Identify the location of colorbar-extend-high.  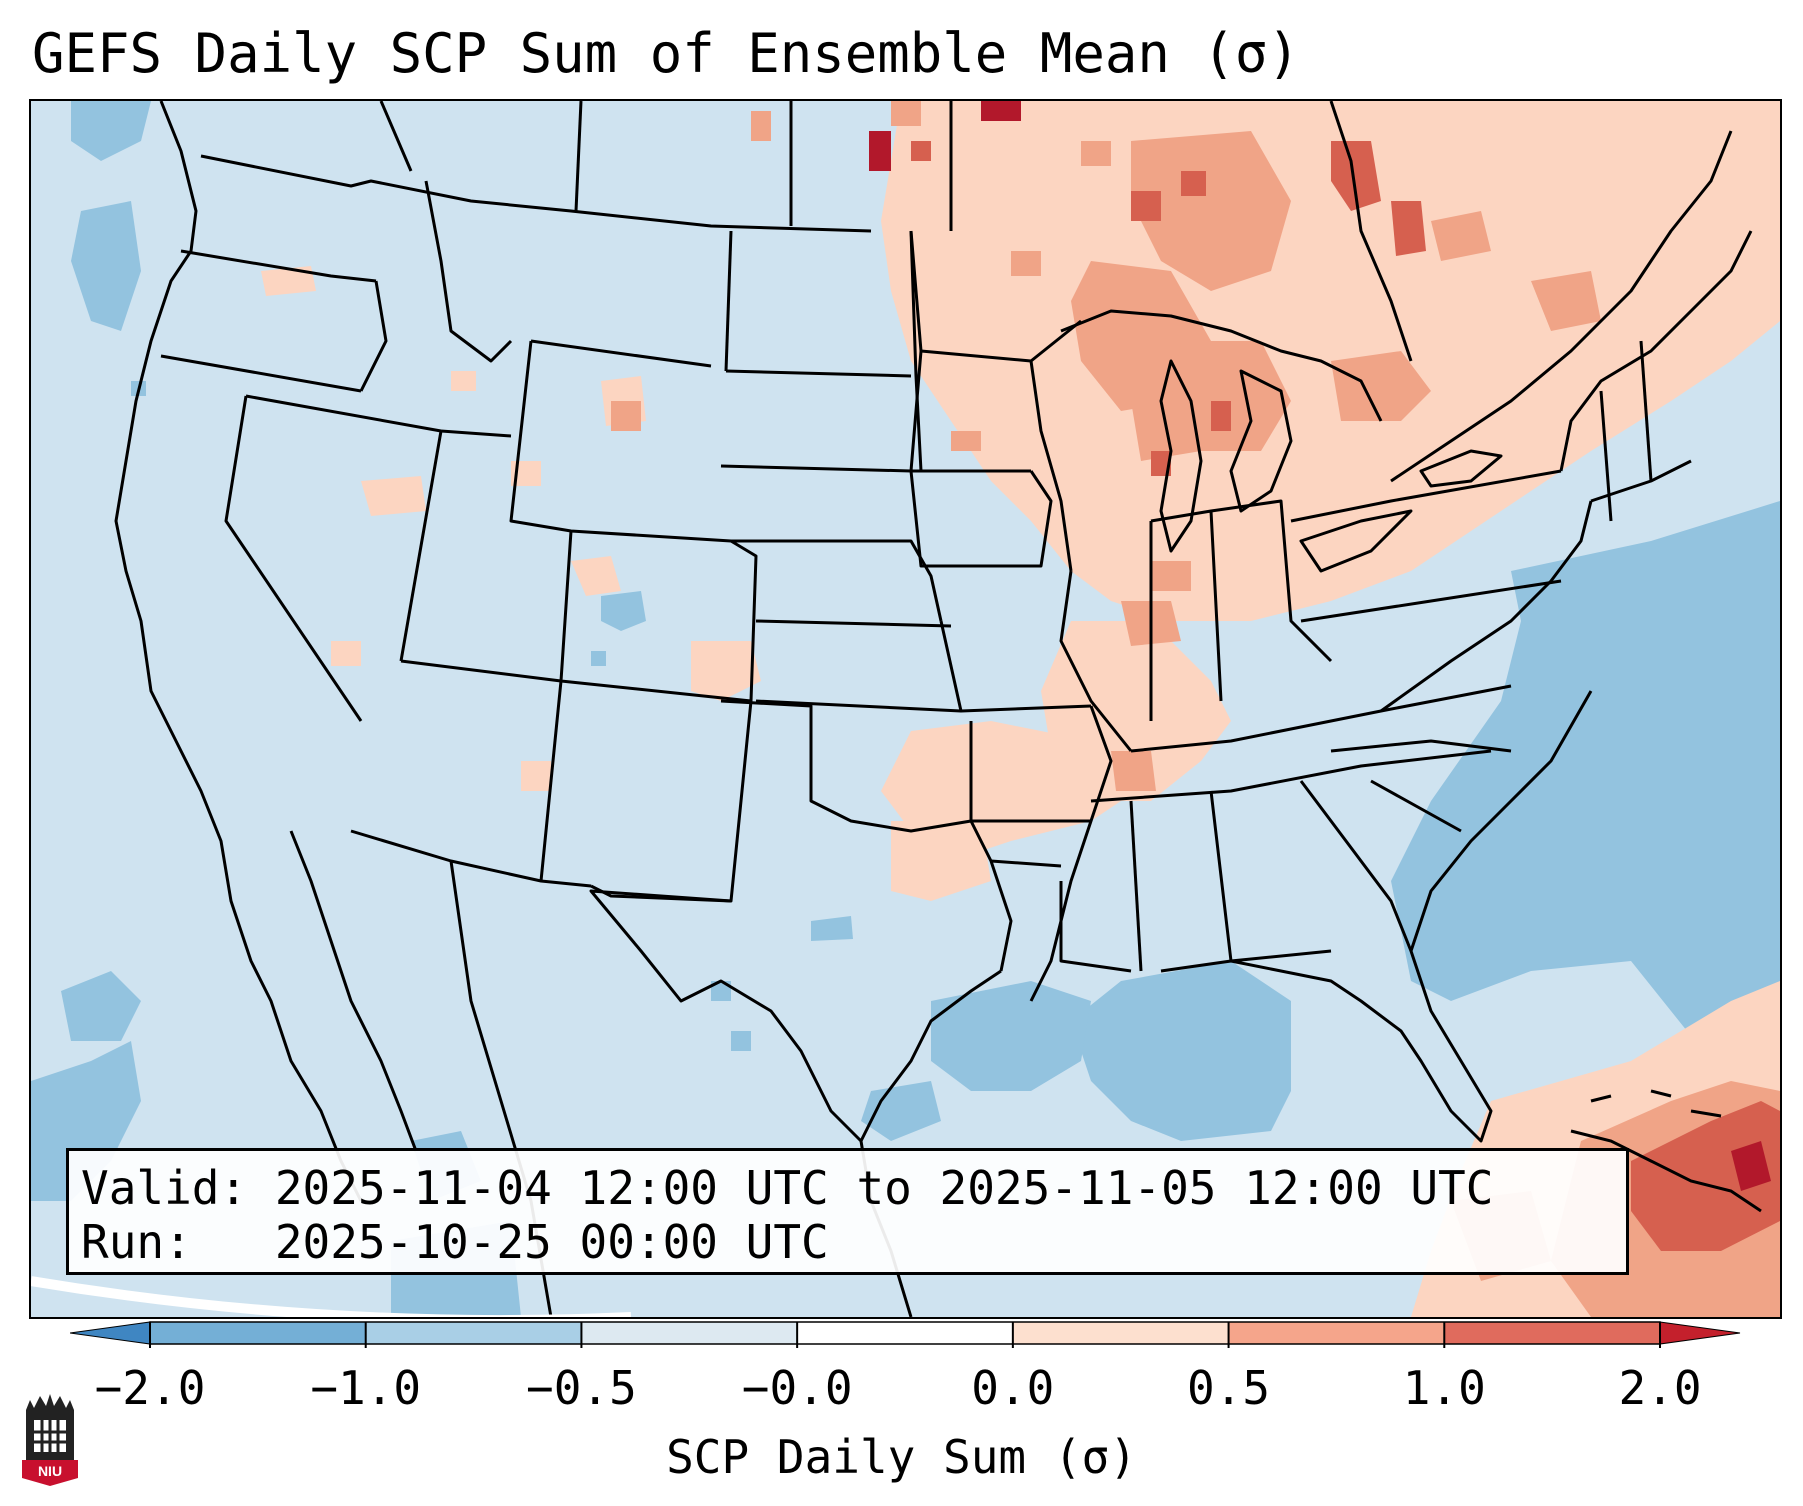
(1700, 1333).